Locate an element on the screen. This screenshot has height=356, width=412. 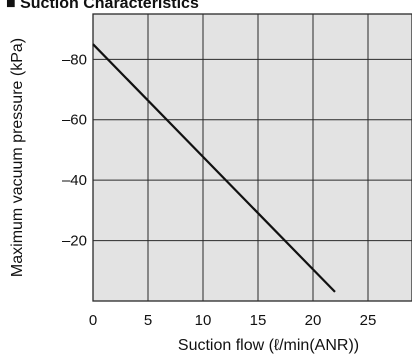
y-tick-label: –40 is located at coordinates (74, 180).